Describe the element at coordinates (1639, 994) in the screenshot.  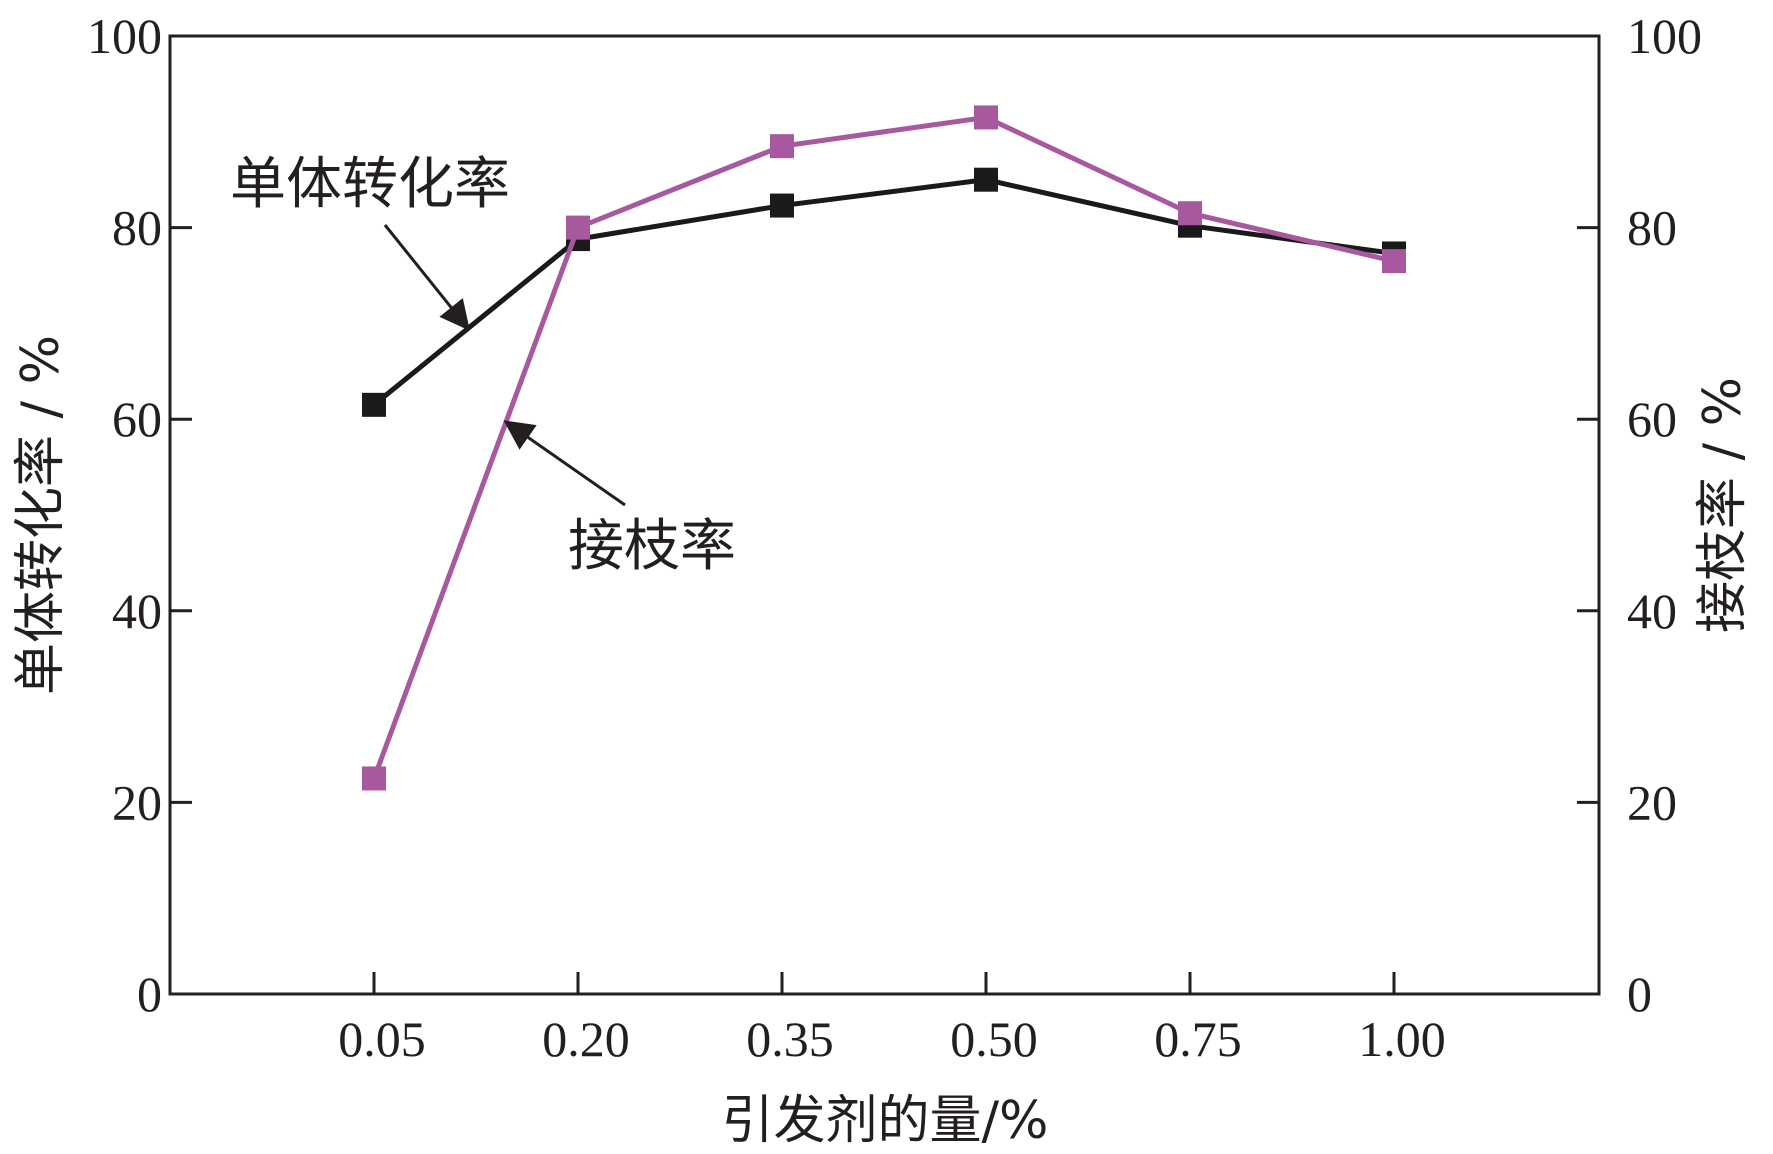
I see `y-tick-label-right: 0` at that location.